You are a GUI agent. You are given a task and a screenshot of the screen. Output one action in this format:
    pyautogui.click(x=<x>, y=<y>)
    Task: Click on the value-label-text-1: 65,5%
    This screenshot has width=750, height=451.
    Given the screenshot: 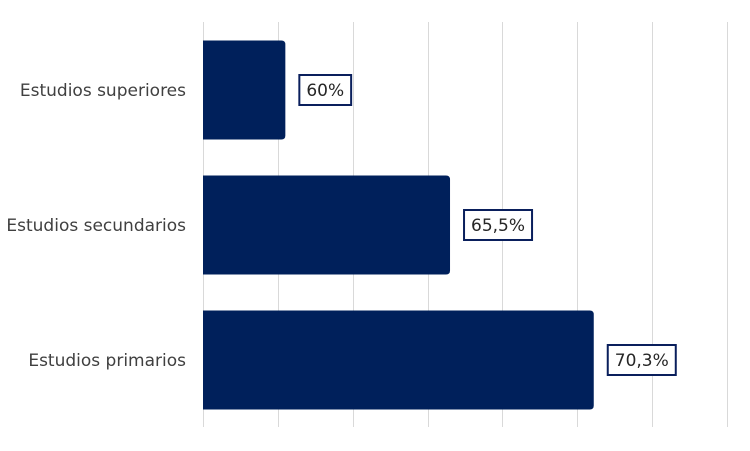 What is the action you would take?
    pyautogui.click(x=498, y=226)
    